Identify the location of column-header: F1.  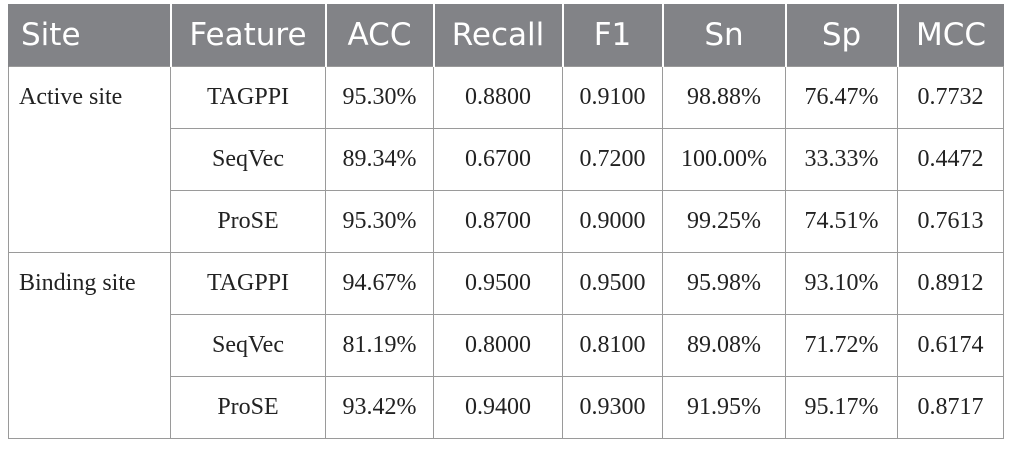
(612, 35).